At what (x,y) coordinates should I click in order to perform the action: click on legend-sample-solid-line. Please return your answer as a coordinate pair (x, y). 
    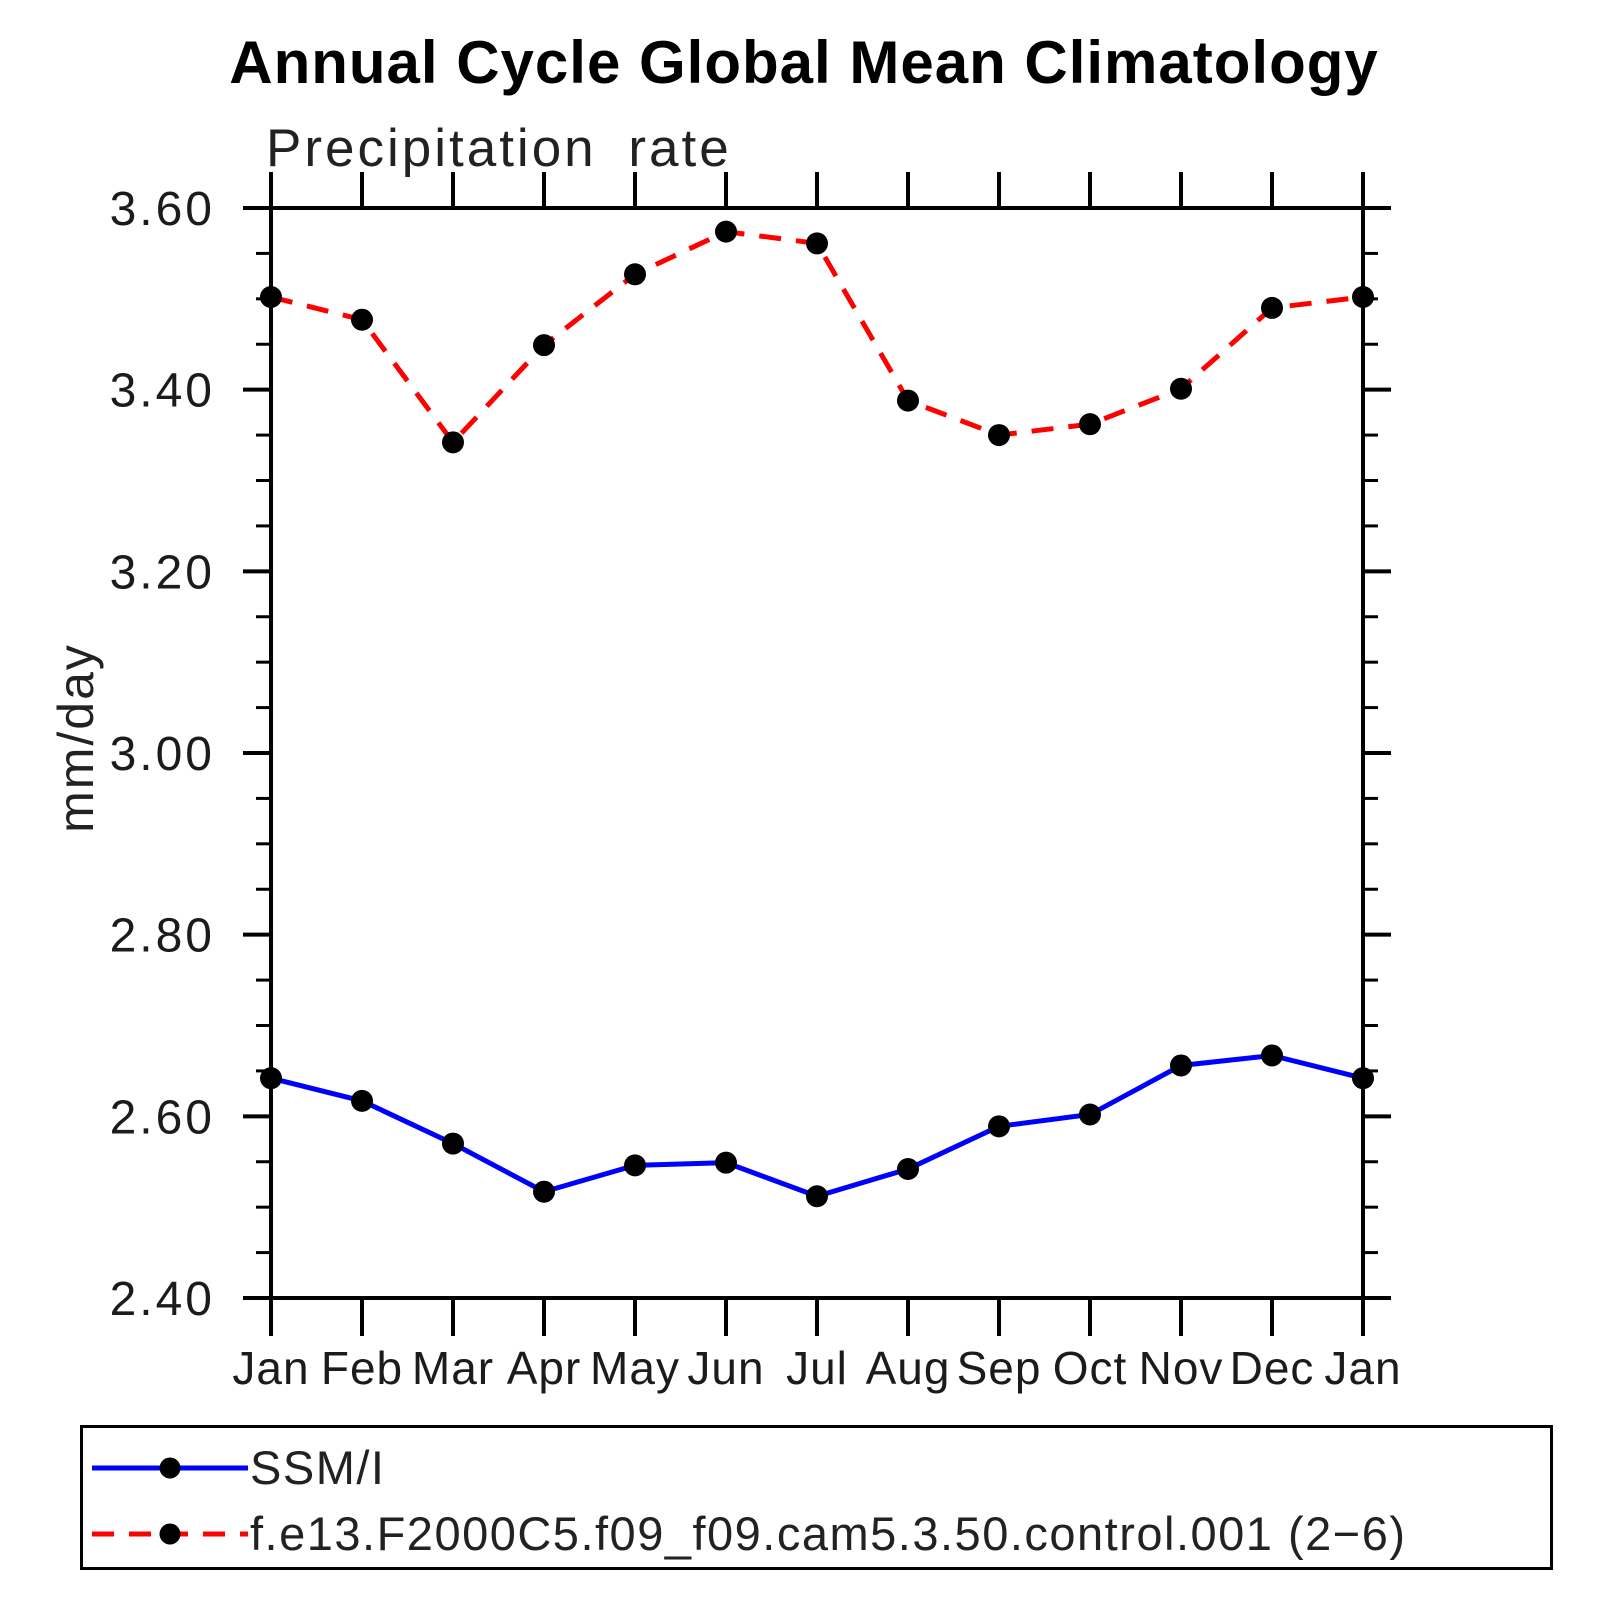
    Looking at the image, I should click on (170, 1468).